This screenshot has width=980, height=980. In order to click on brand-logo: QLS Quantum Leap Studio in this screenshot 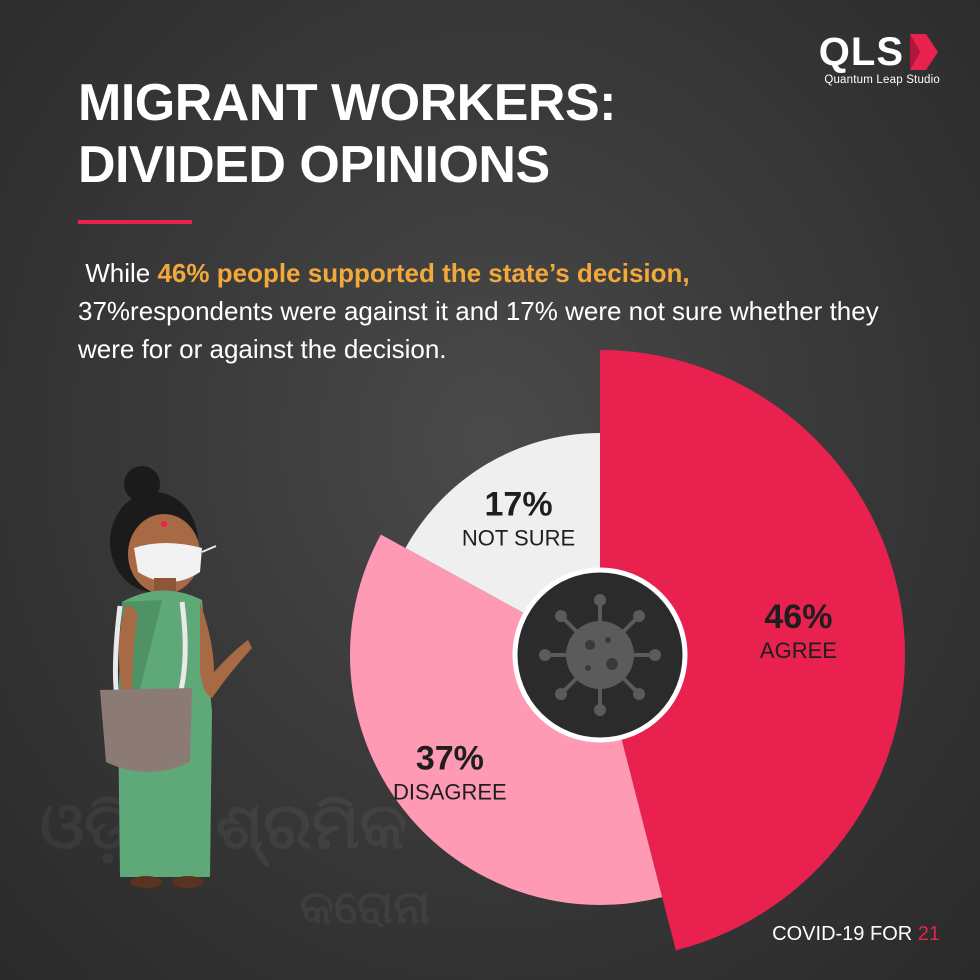, I will do `click(879, 59)`.